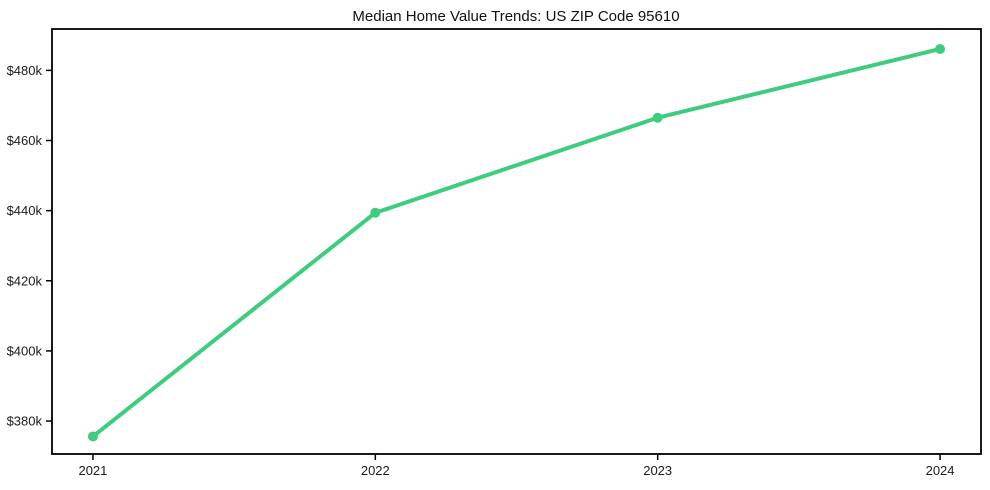 The height and width of the screenshot is (490, 990). Describe the element at coordinates (657, 470) in the screenshot. I see `x-tick-label: 2023` at that location.